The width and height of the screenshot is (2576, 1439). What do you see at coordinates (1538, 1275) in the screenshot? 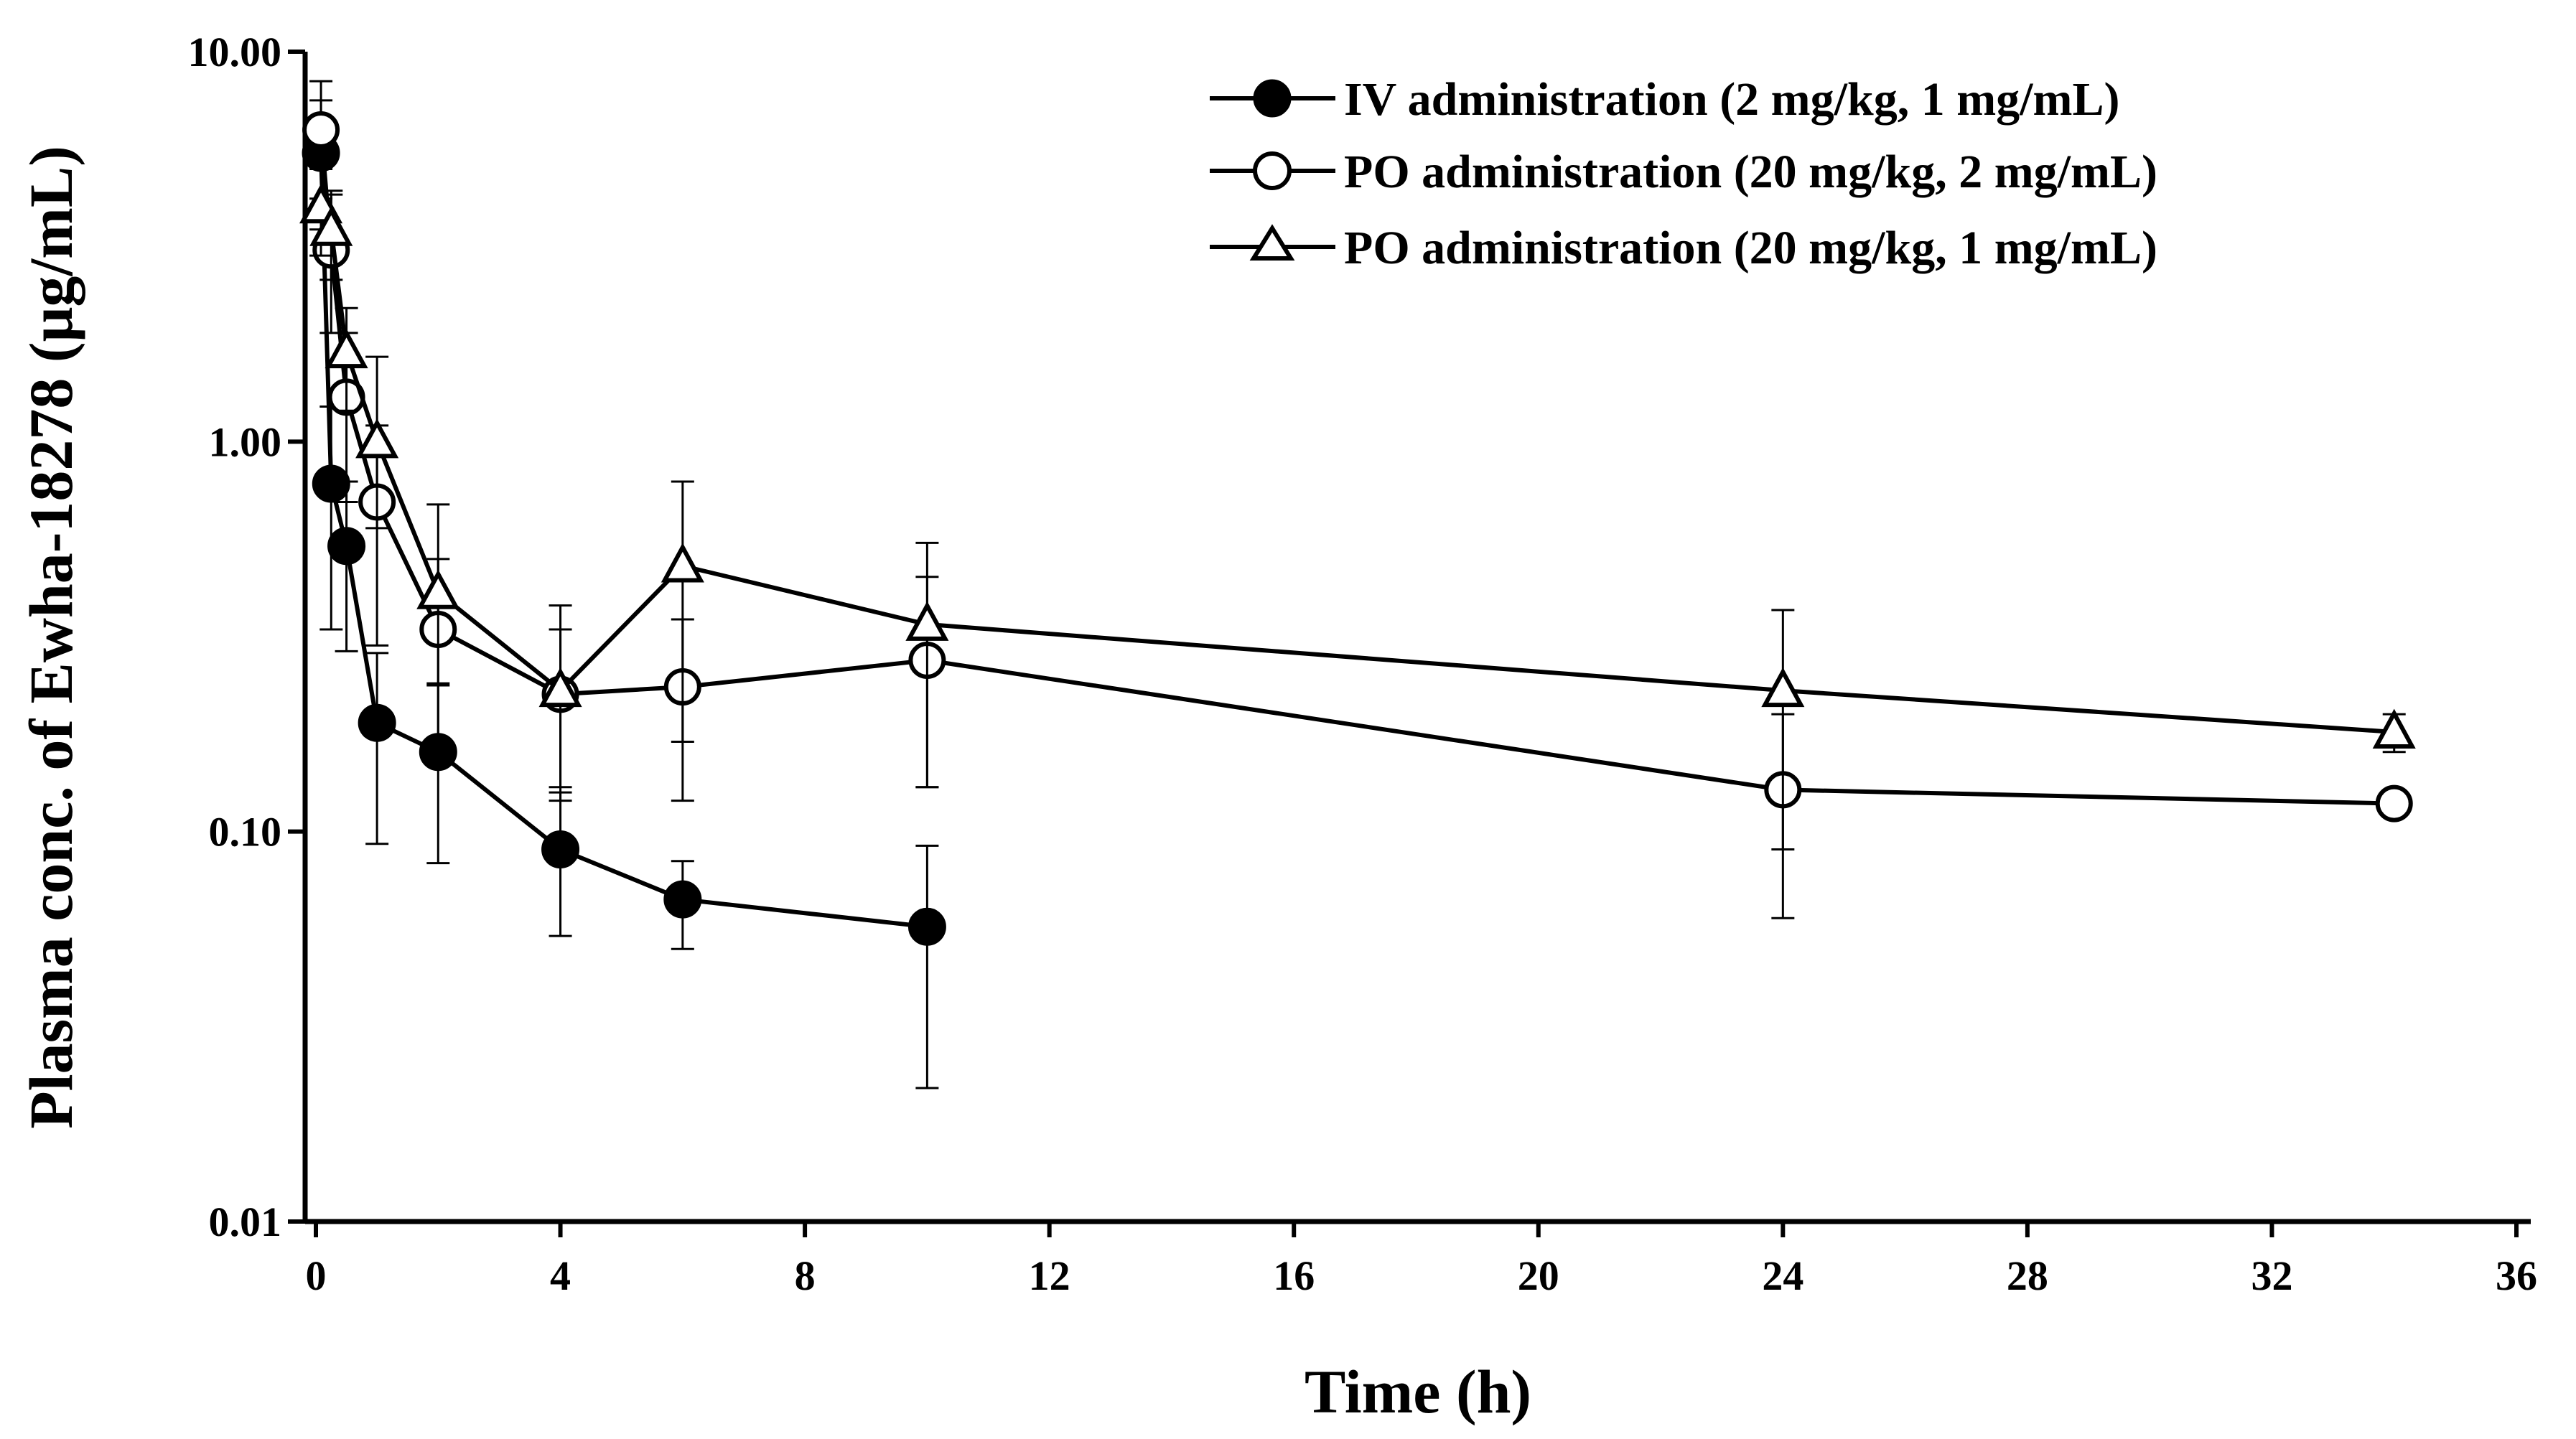
I see `x-tick-label: 20` at bounding box center [1538, 1275].